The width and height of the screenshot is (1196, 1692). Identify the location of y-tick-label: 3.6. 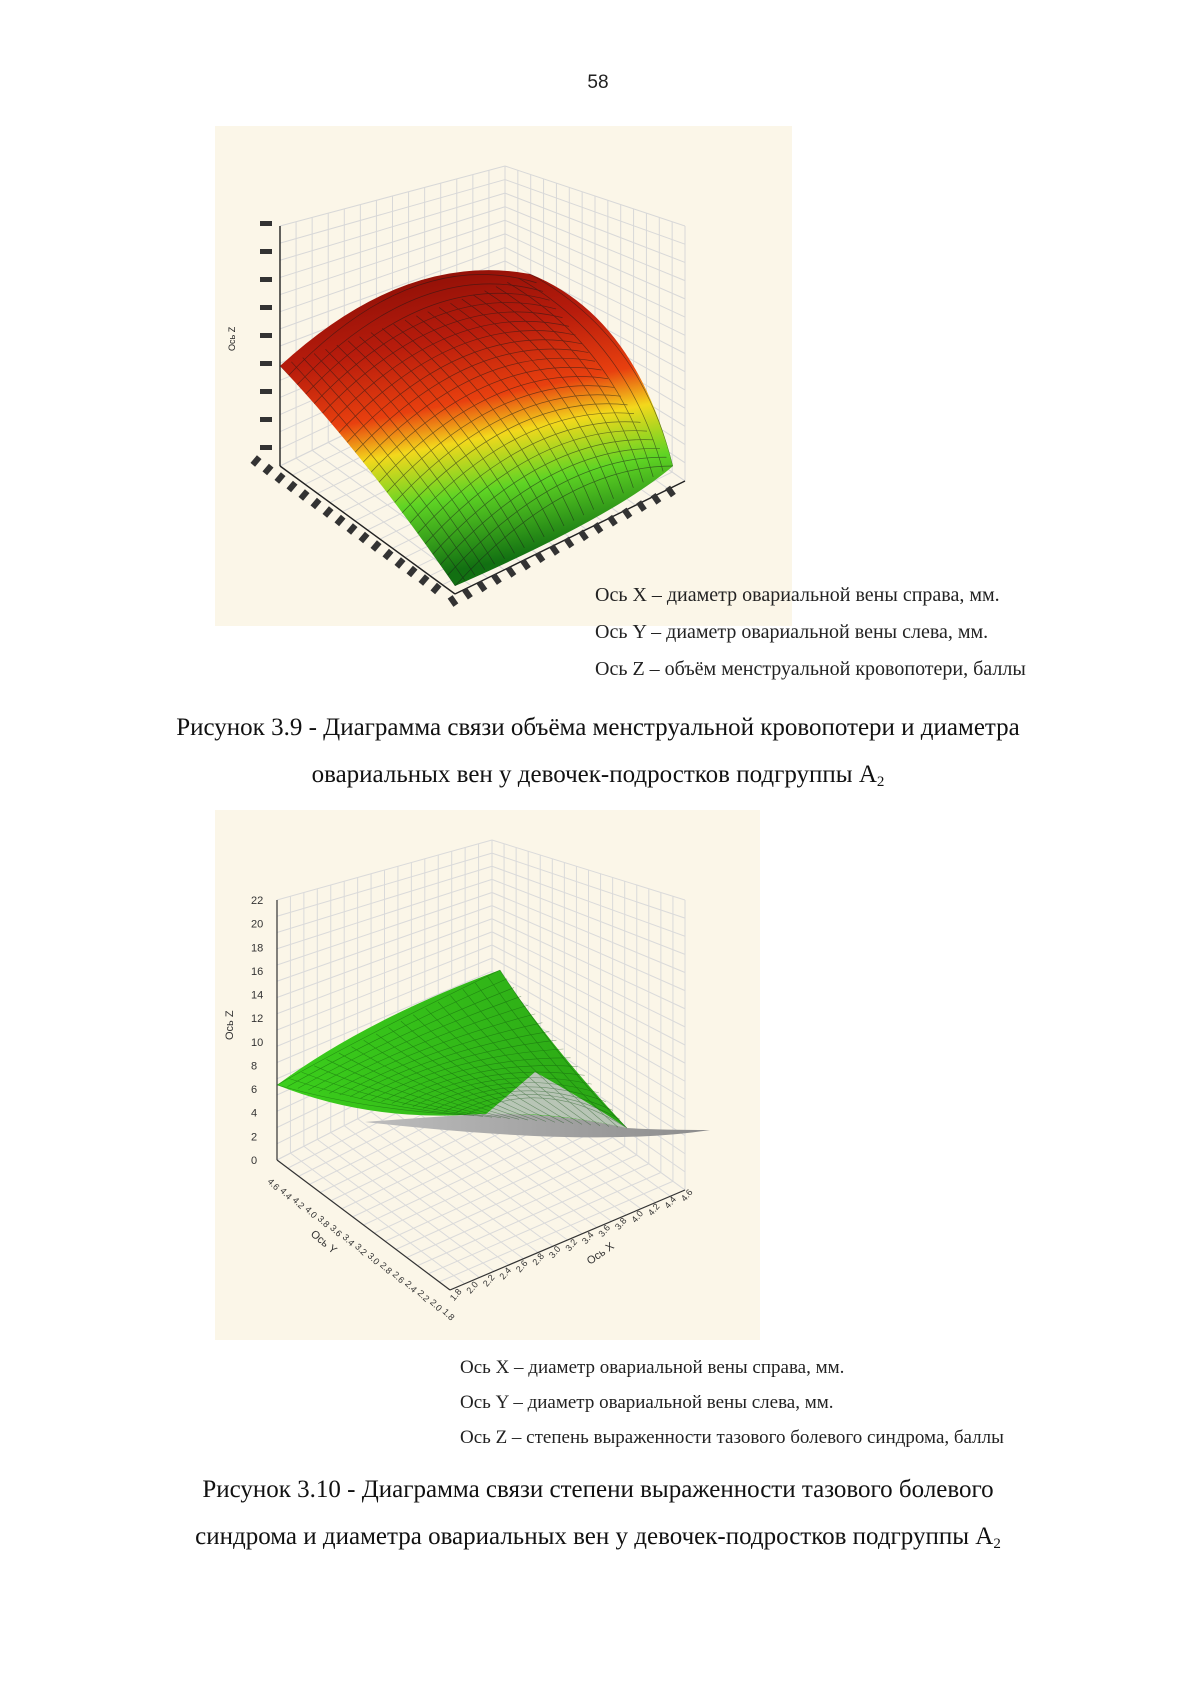
(336, 1231).